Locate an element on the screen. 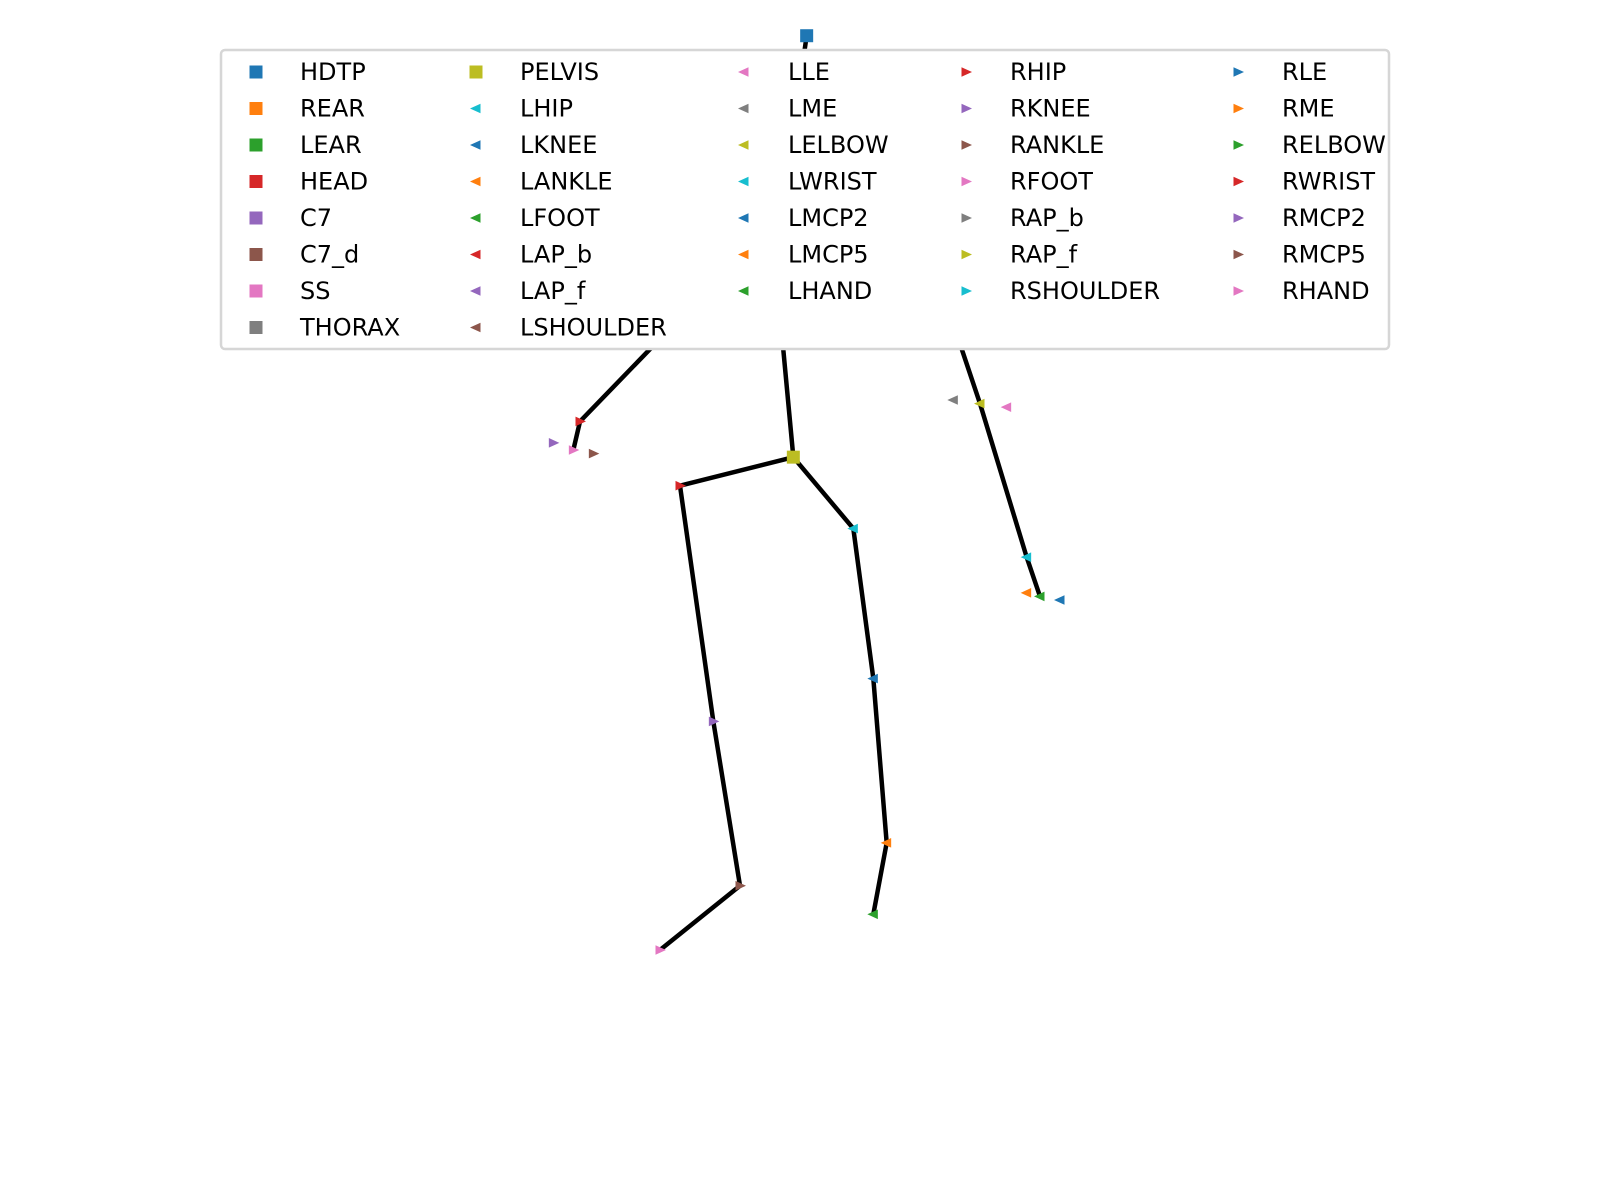 This screenshot has width=1600, height=1200. legend-label-rap-f: RAP_f is located at coordinates (1044, 255).